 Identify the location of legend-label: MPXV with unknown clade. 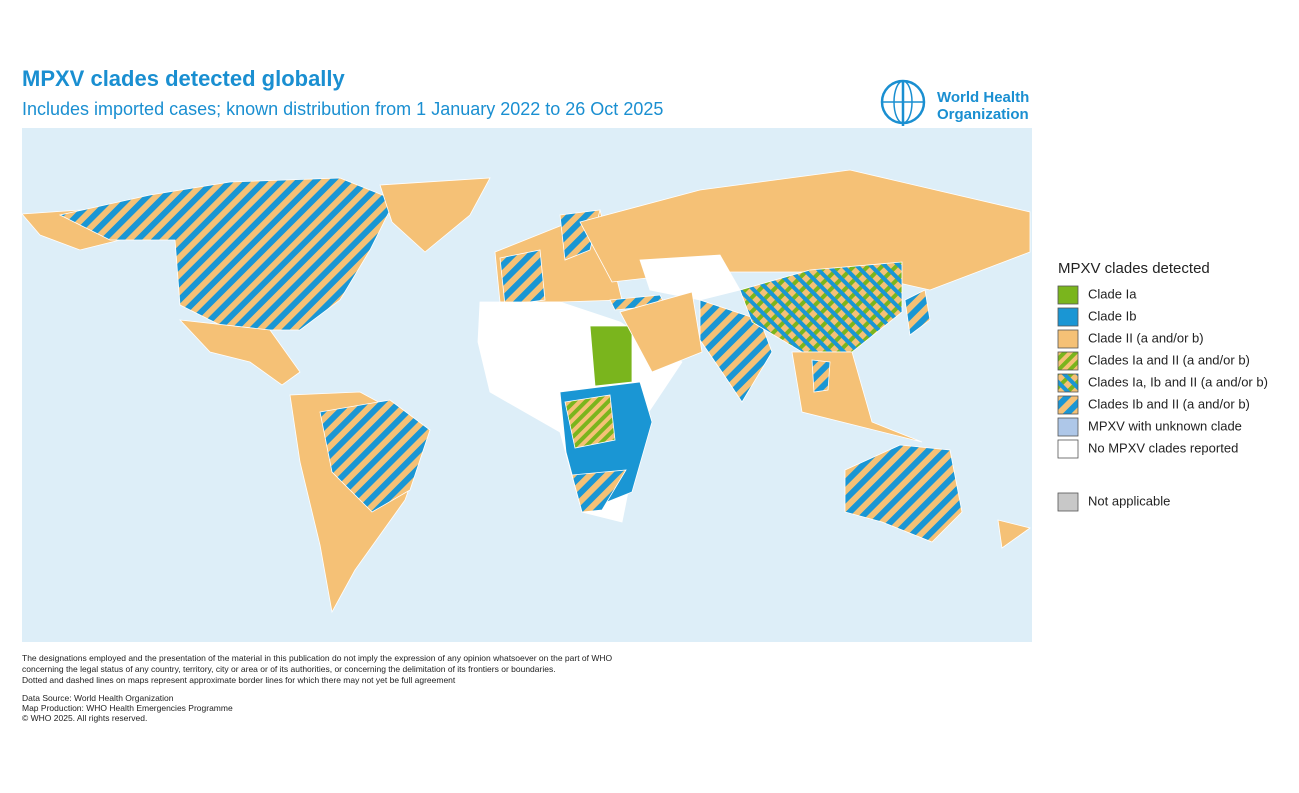
(1165, 425).